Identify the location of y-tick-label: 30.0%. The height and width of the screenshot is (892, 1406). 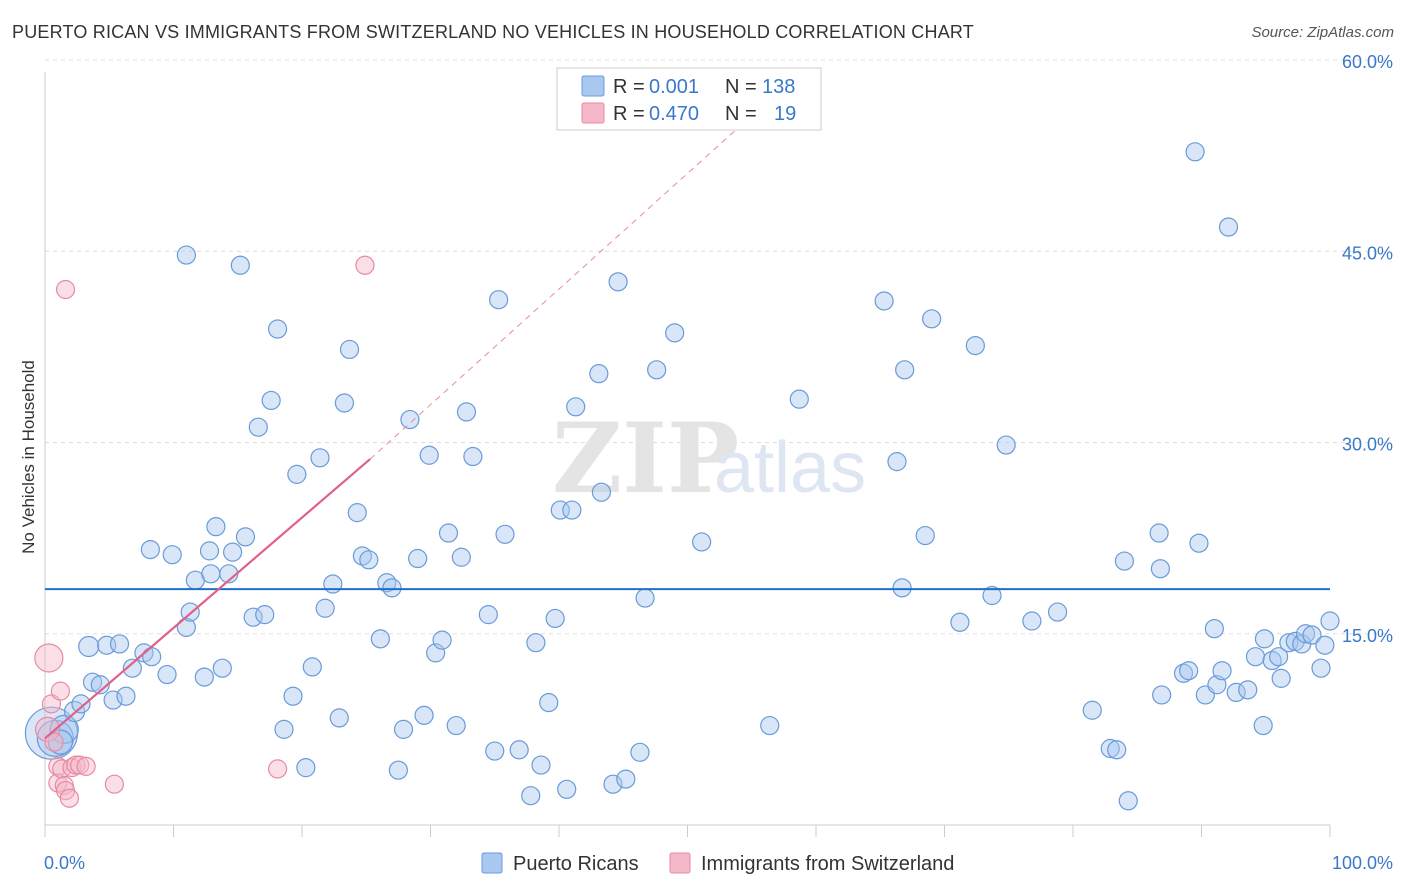
(1367, 445).